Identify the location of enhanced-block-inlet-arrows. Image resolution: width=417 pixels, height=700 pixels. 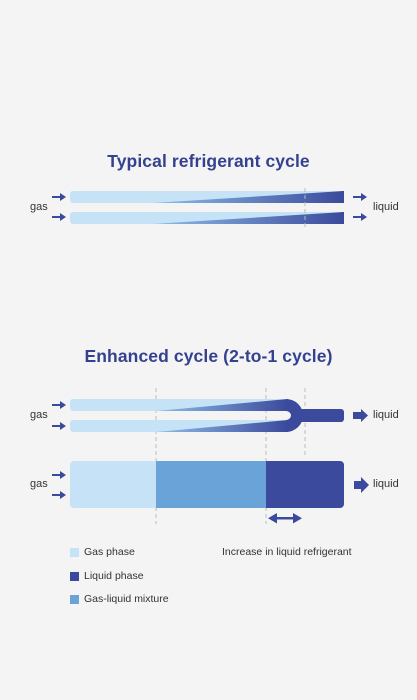
(59, 485).